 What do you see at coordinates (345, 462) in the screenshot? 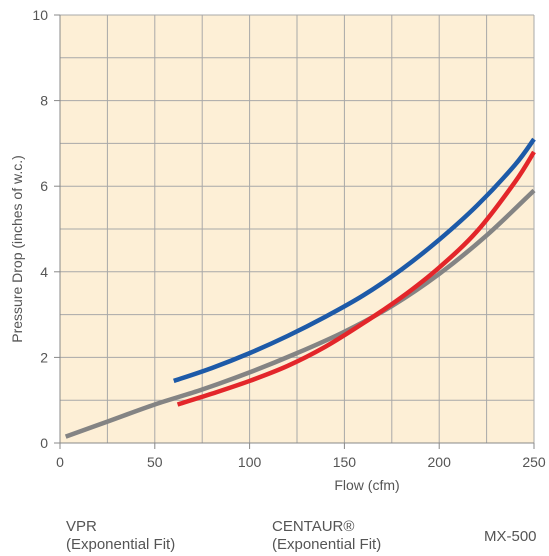
I see `x-tick-label: 150` at bounding box center [345, 462].